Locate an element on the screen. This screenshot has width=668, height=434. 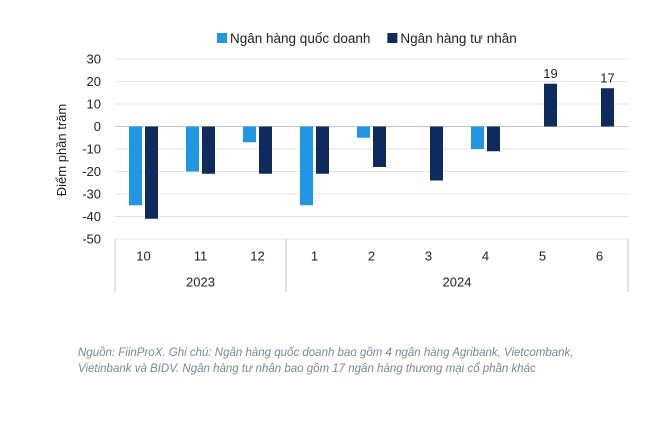
x-tick-label: 12 is located at coordinates (257, 256).